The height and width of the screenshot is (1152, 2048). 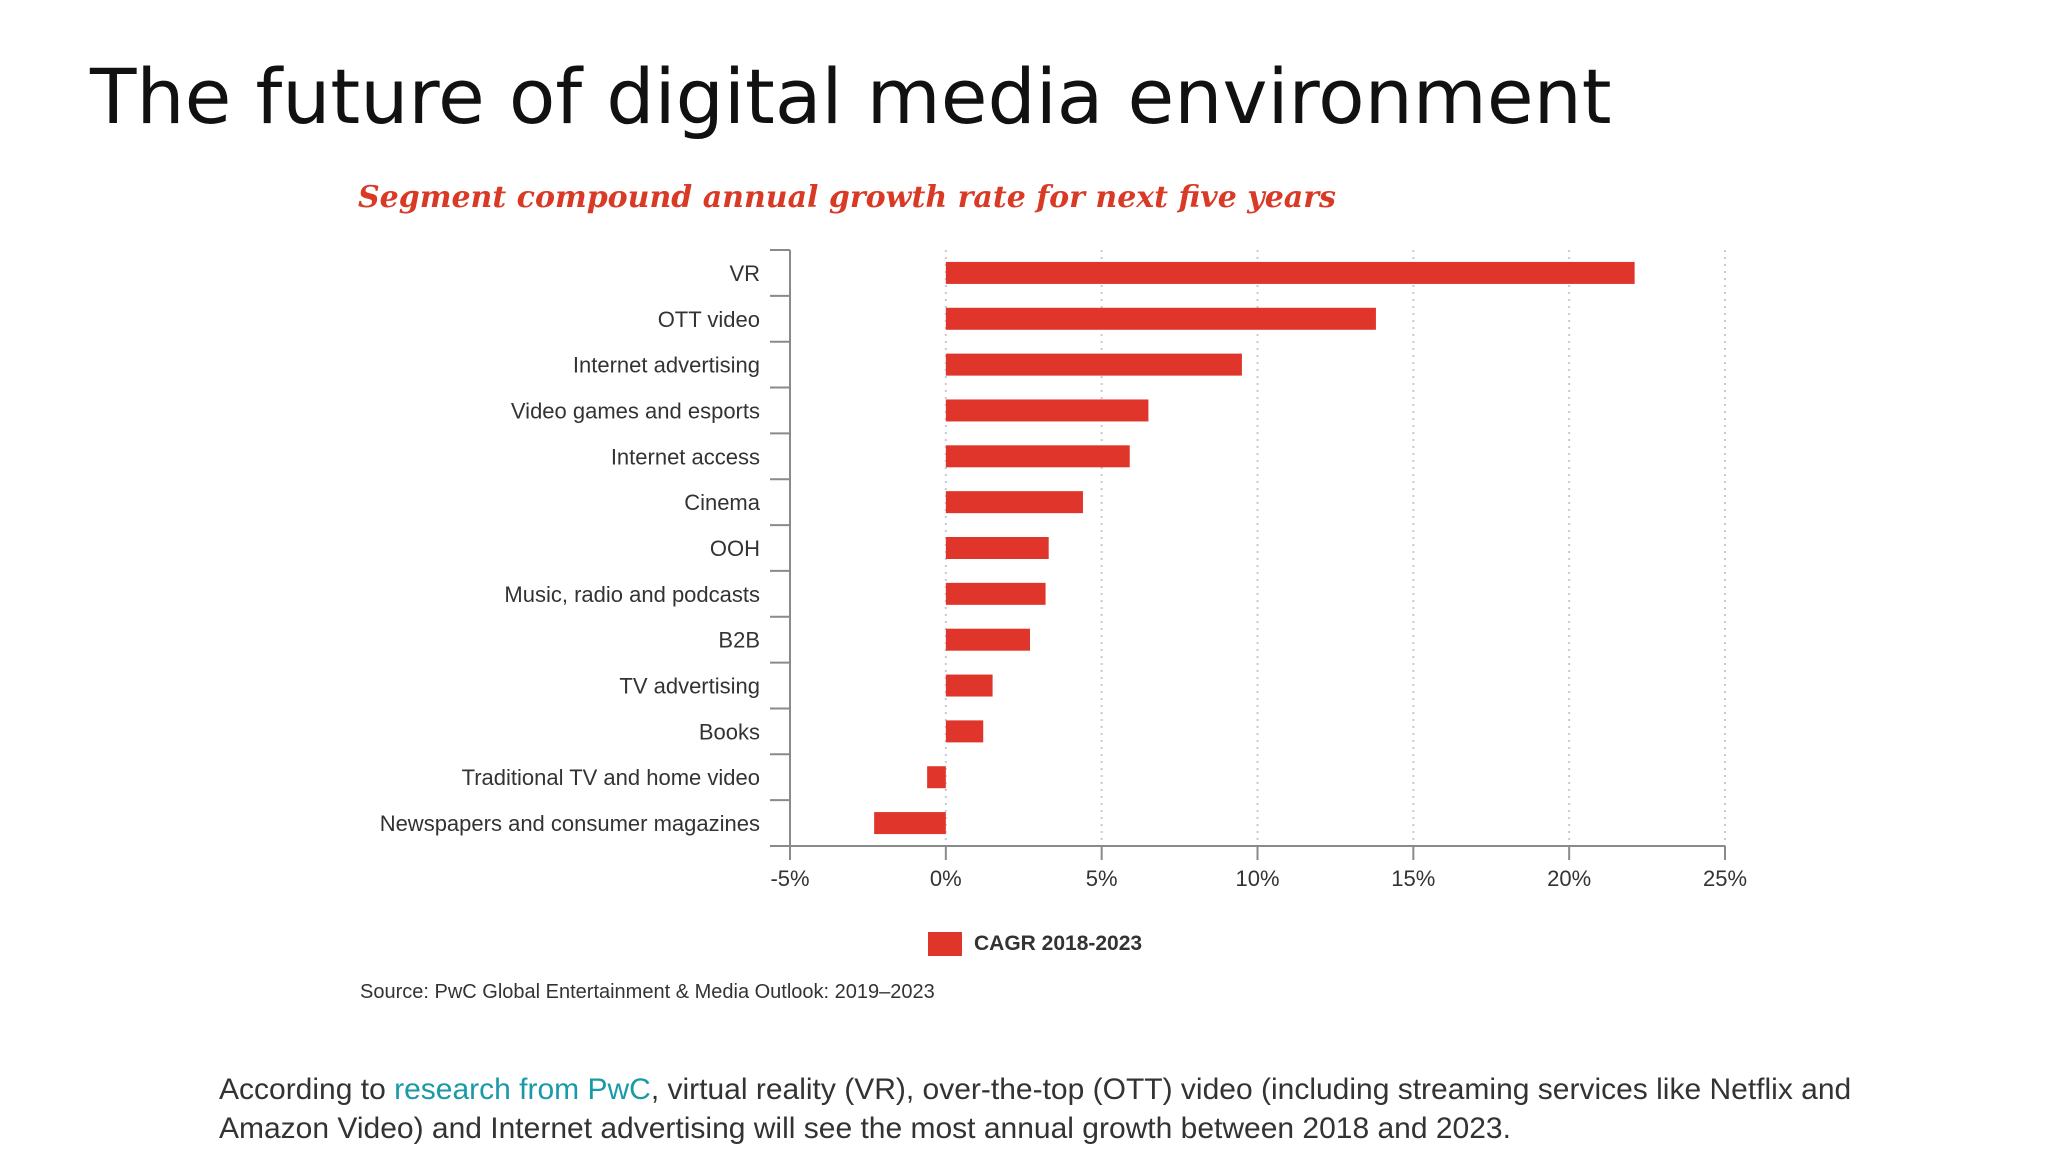 What do you see at coordinates (570, 823) in the screenshot?
I see `category-label: Newspapers and consumer magazines` at bounding box center [570, 823].